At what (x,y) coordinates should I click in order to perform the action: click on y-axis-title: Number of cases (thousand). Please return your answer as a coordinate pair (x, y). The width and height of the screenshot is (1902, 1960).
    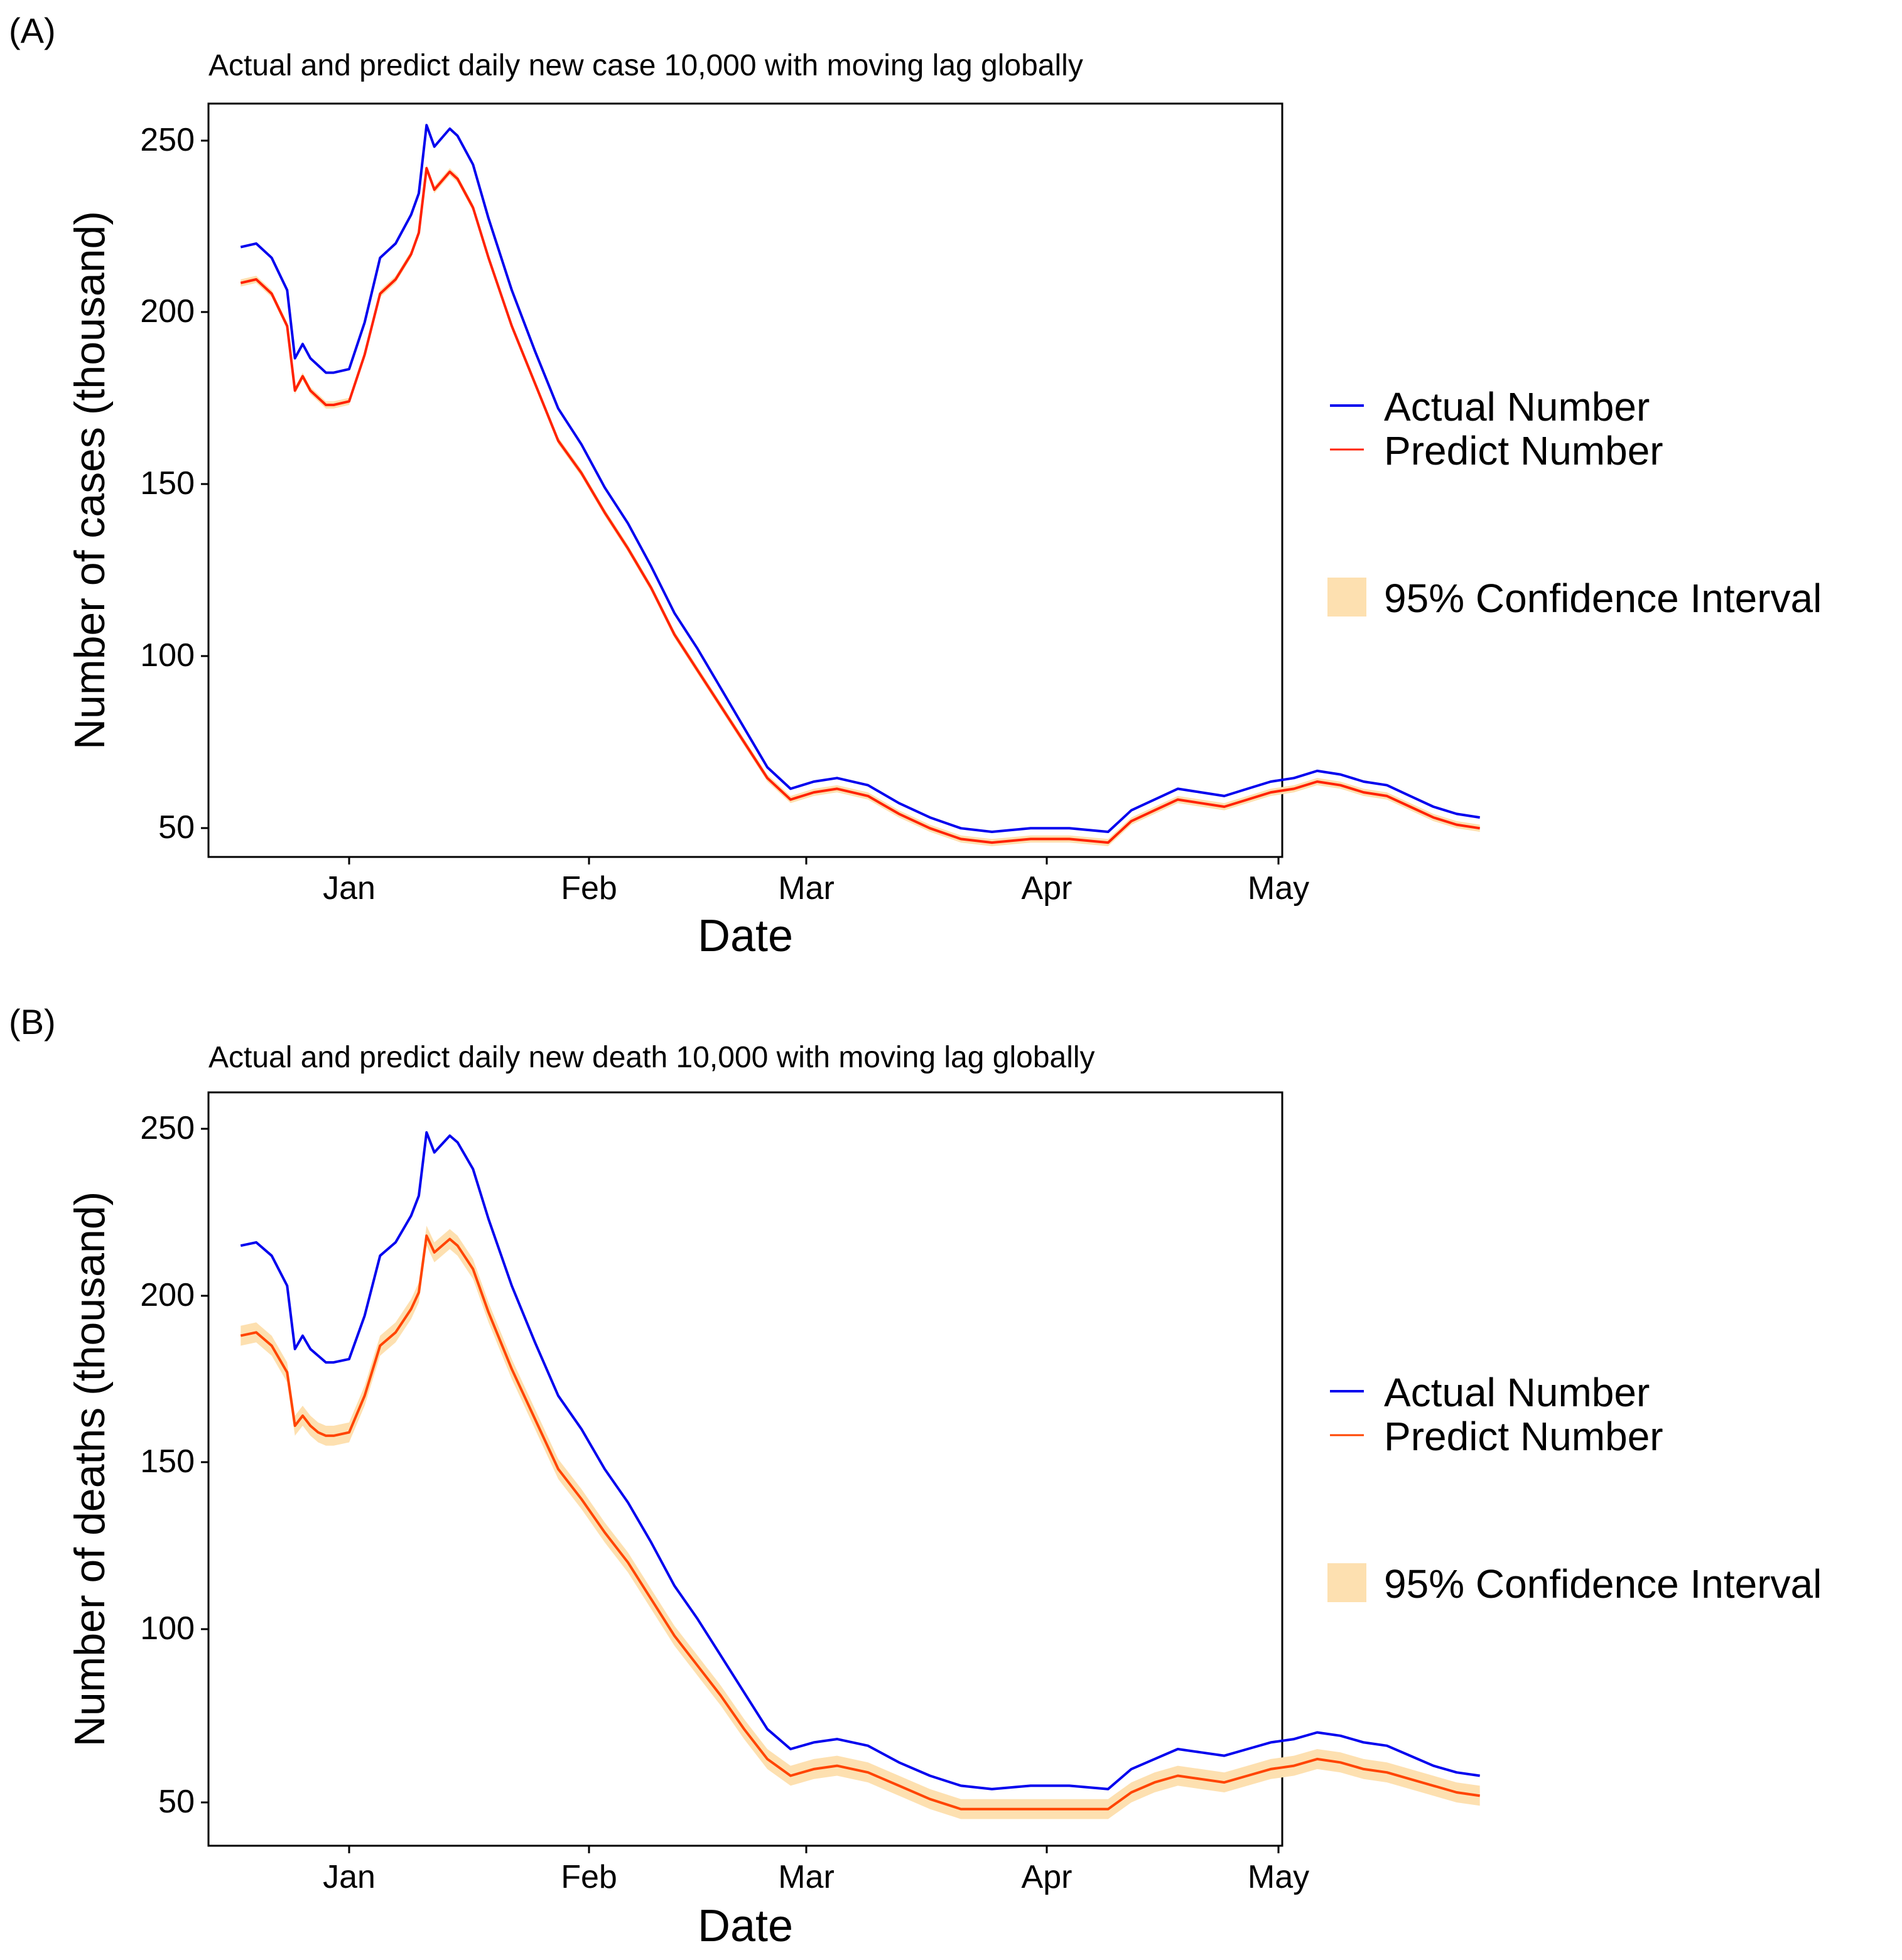
    Looking at the image, I should click on (90, 480).